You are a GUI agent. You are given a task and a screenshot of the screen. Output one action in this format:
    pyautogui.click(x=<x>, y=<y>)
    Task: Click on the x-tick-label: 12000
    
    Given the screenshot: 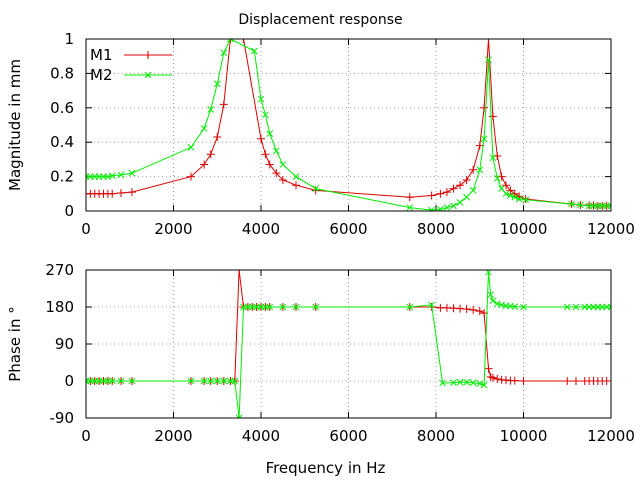 What is the action you would take?
    pyautogui.click(x=611, y=229)
    